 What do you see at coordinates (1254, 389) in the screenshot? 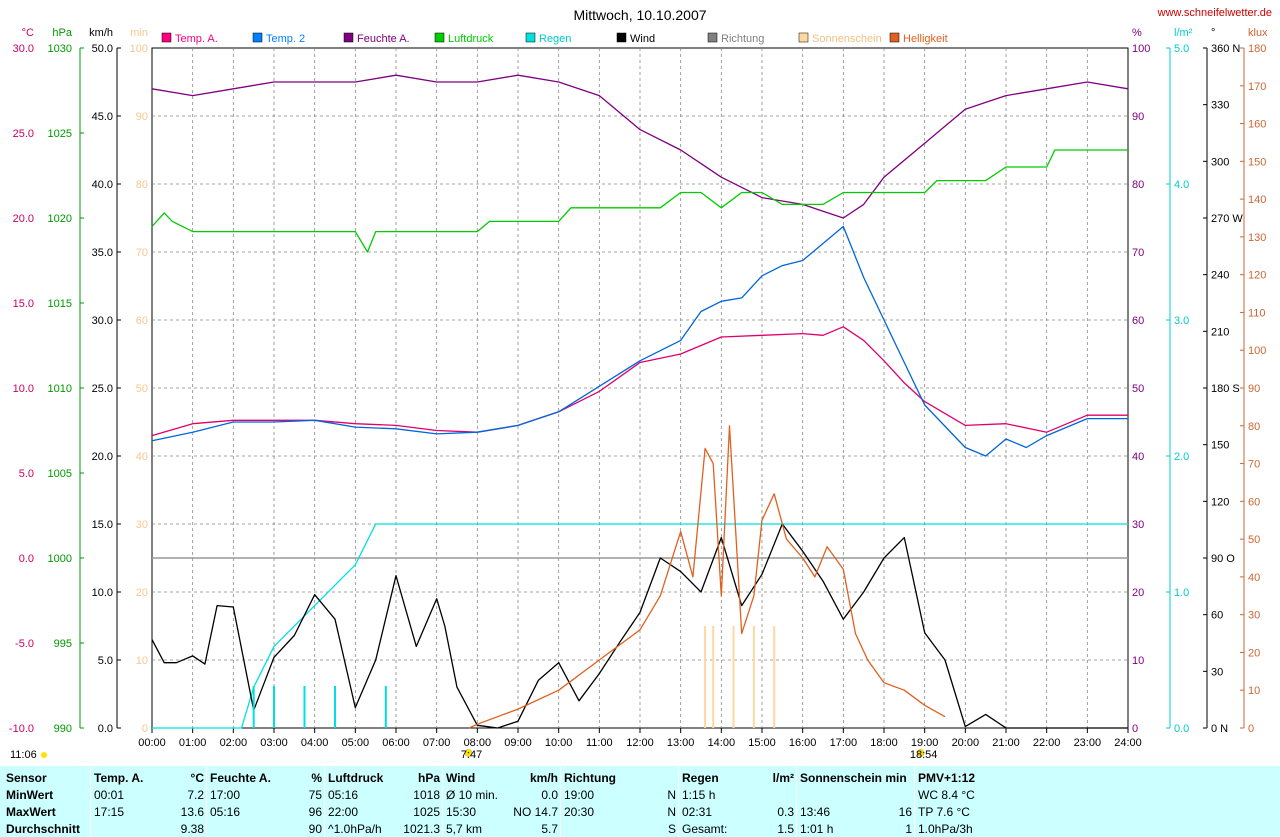
I see `axis-tick-lux: 90` at bounding box center [1254, 389].